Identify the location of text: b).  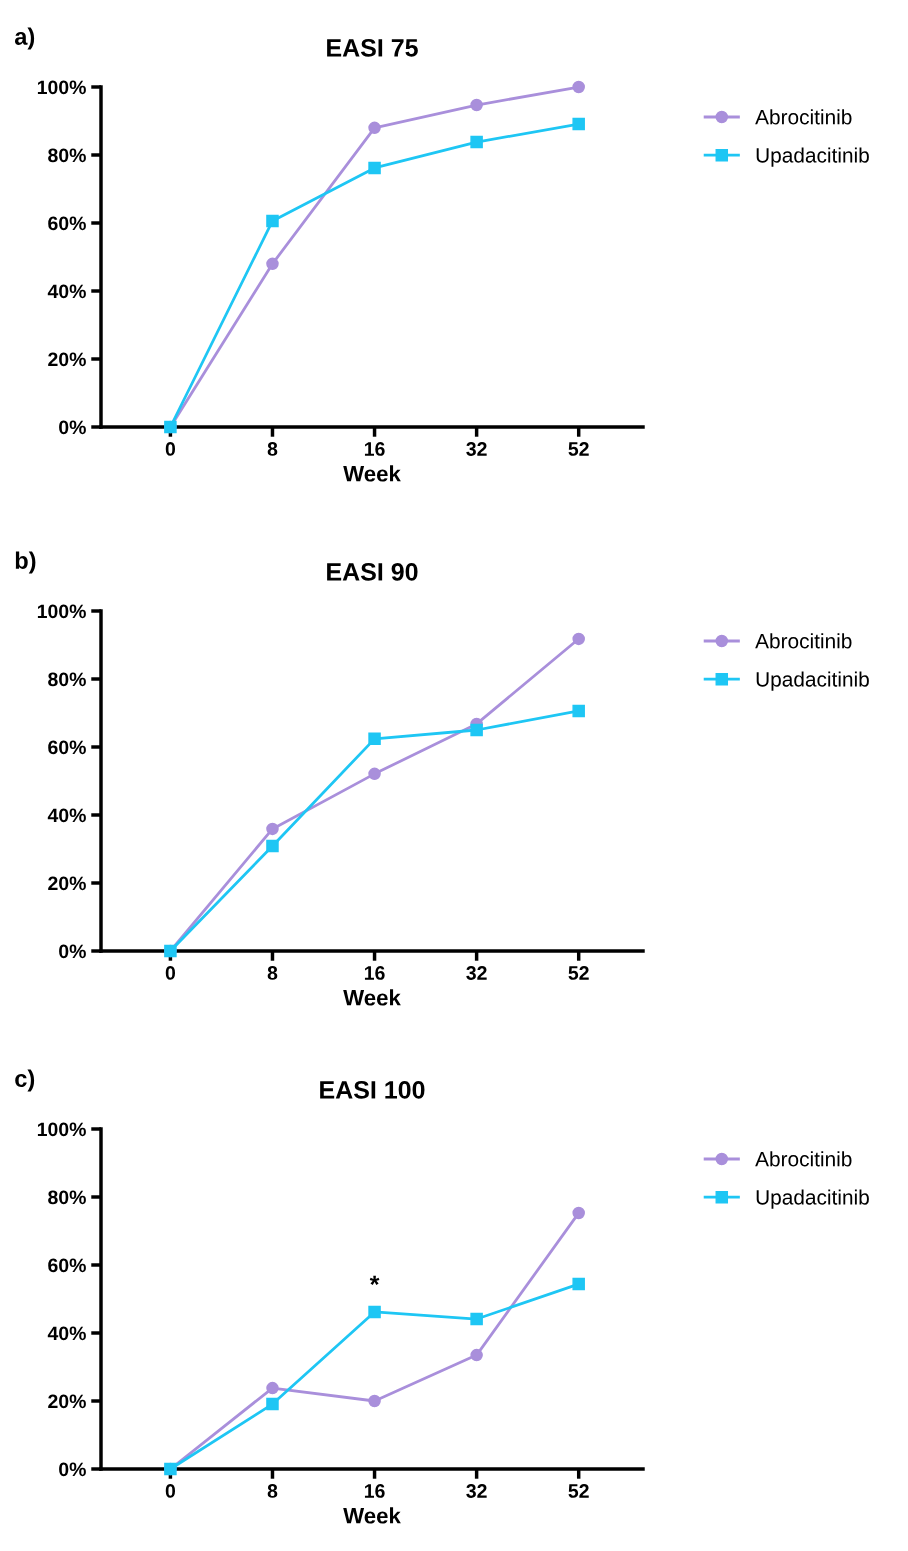
(25, 562).